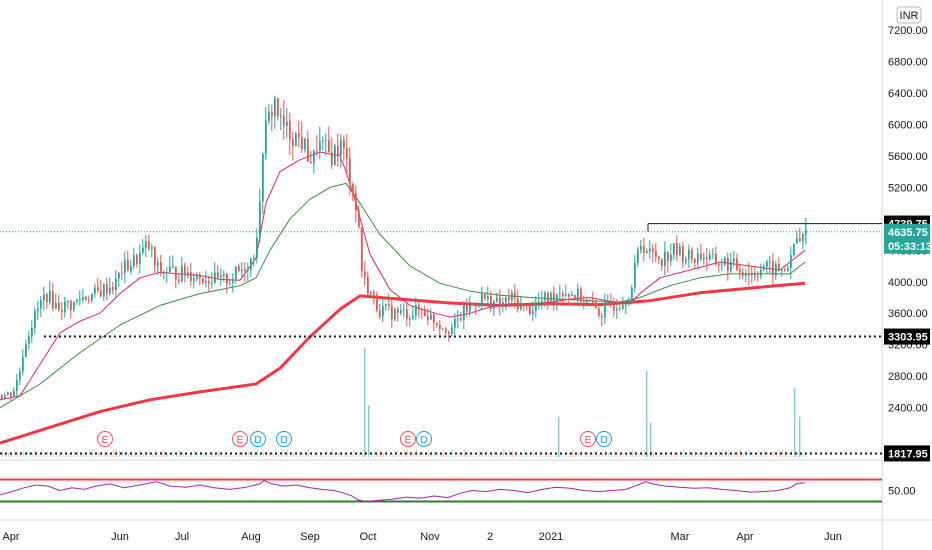 This screenshot has width=932, height=550. I want to click on time-axis: Apr Jun Jul Aug Sep Oct Nov 2 2021 Mar Apr Jun, so click(421, 537).